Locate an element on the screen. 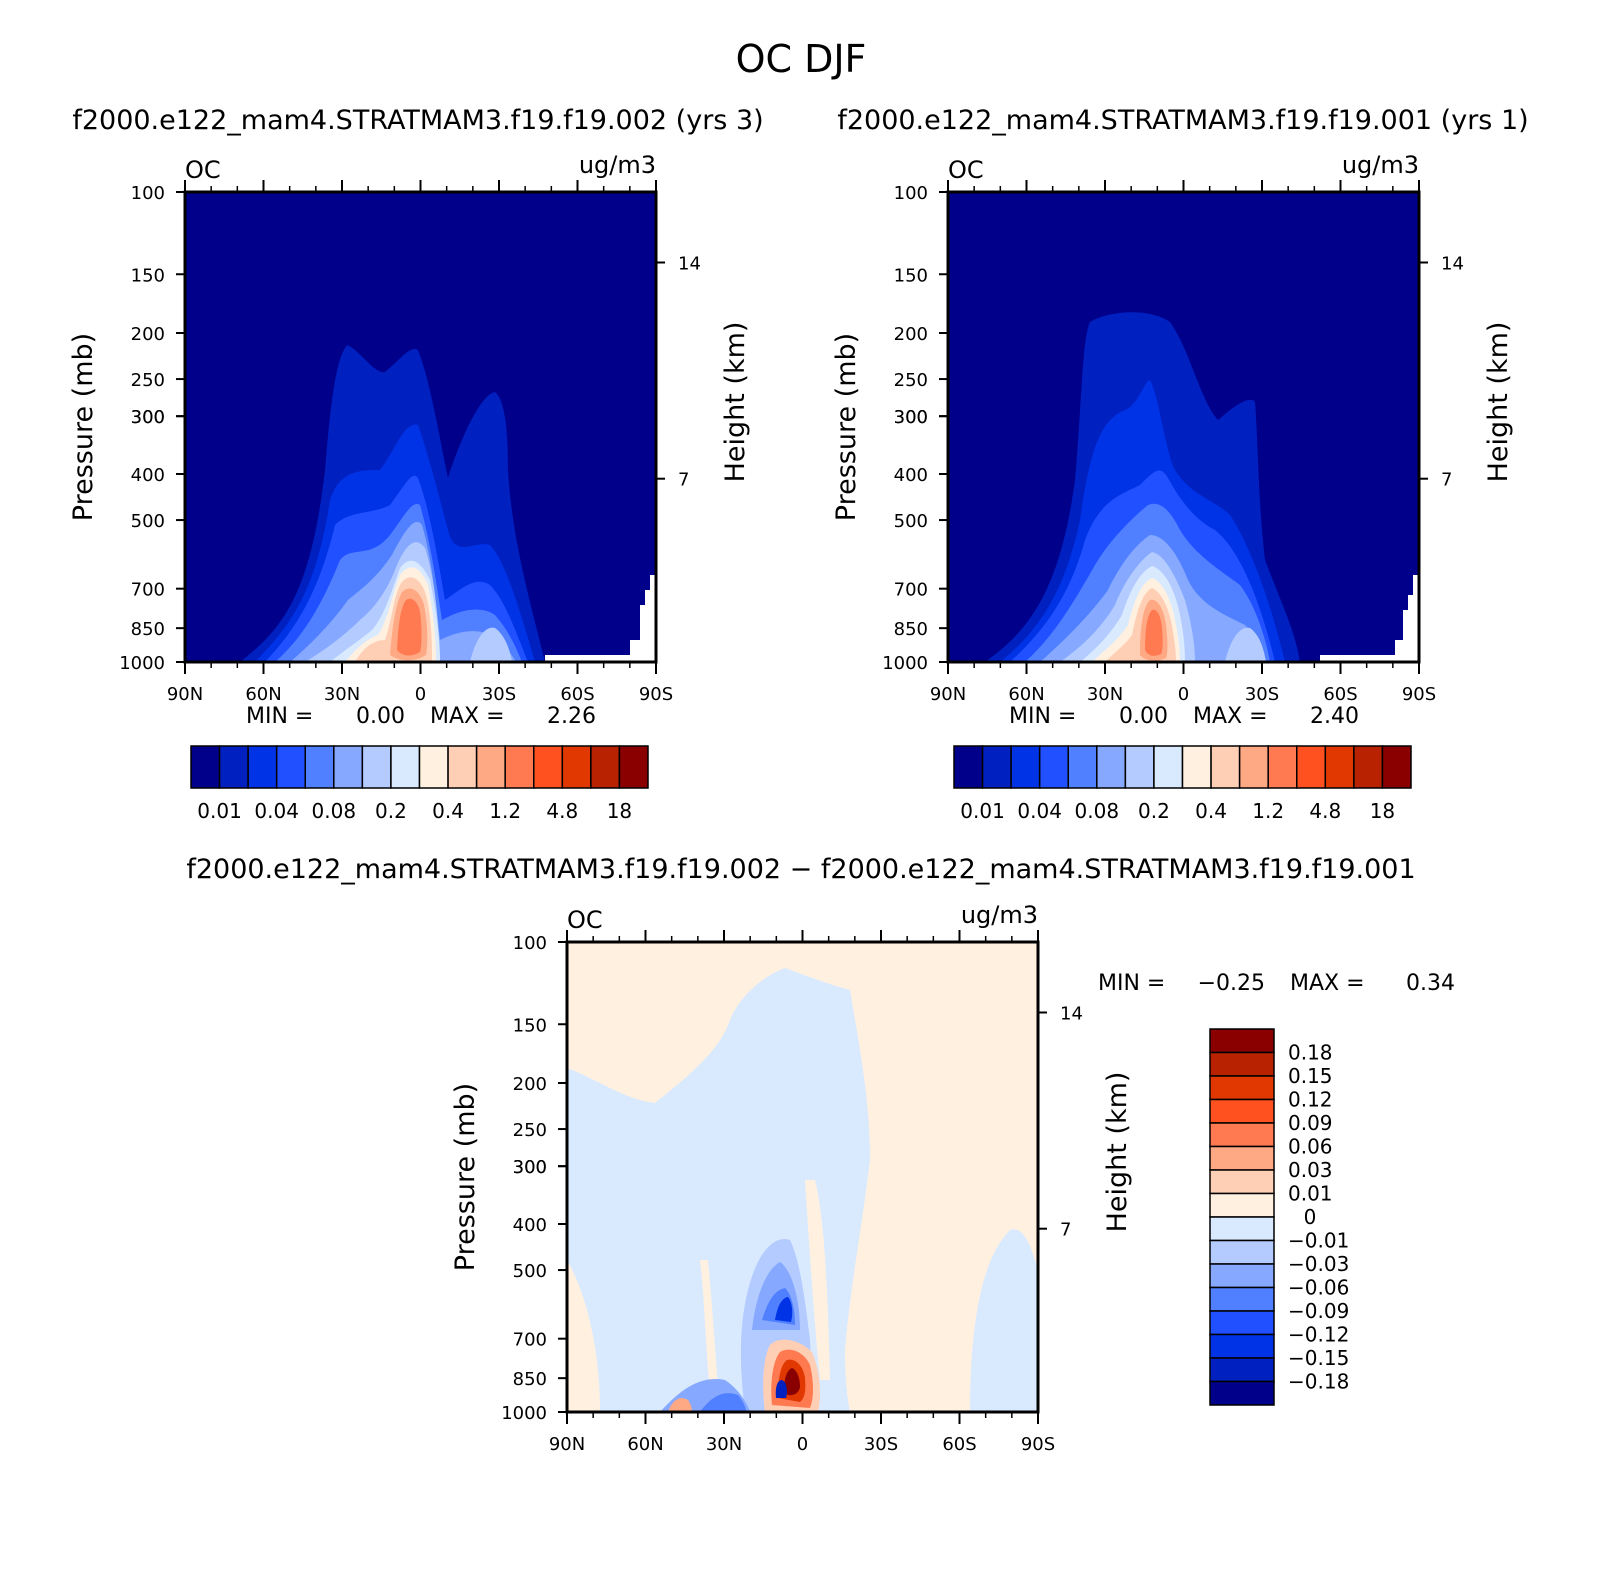  figure-title: OC DJF is located at coordinates (801, 59).